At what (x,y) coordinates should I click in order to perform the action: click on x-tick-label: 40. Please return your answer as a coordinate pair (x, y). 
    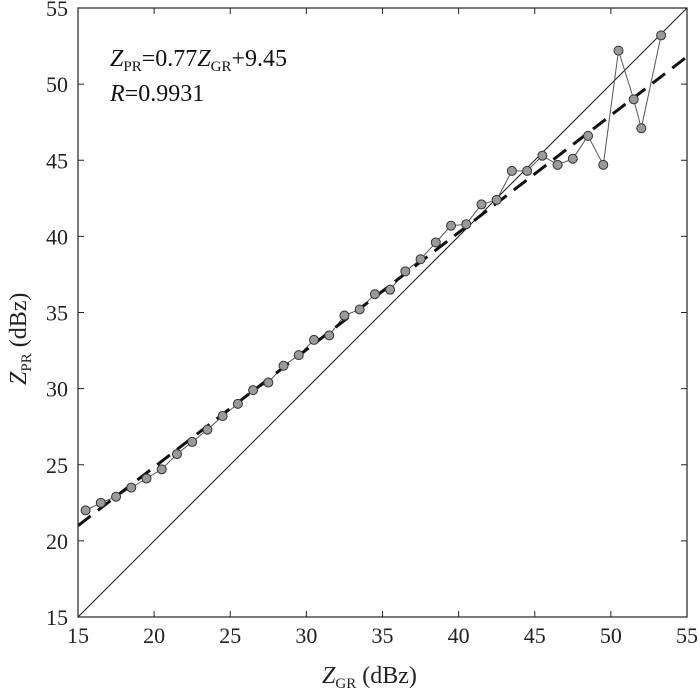
    Looking at the image, I should click on (459, 635).